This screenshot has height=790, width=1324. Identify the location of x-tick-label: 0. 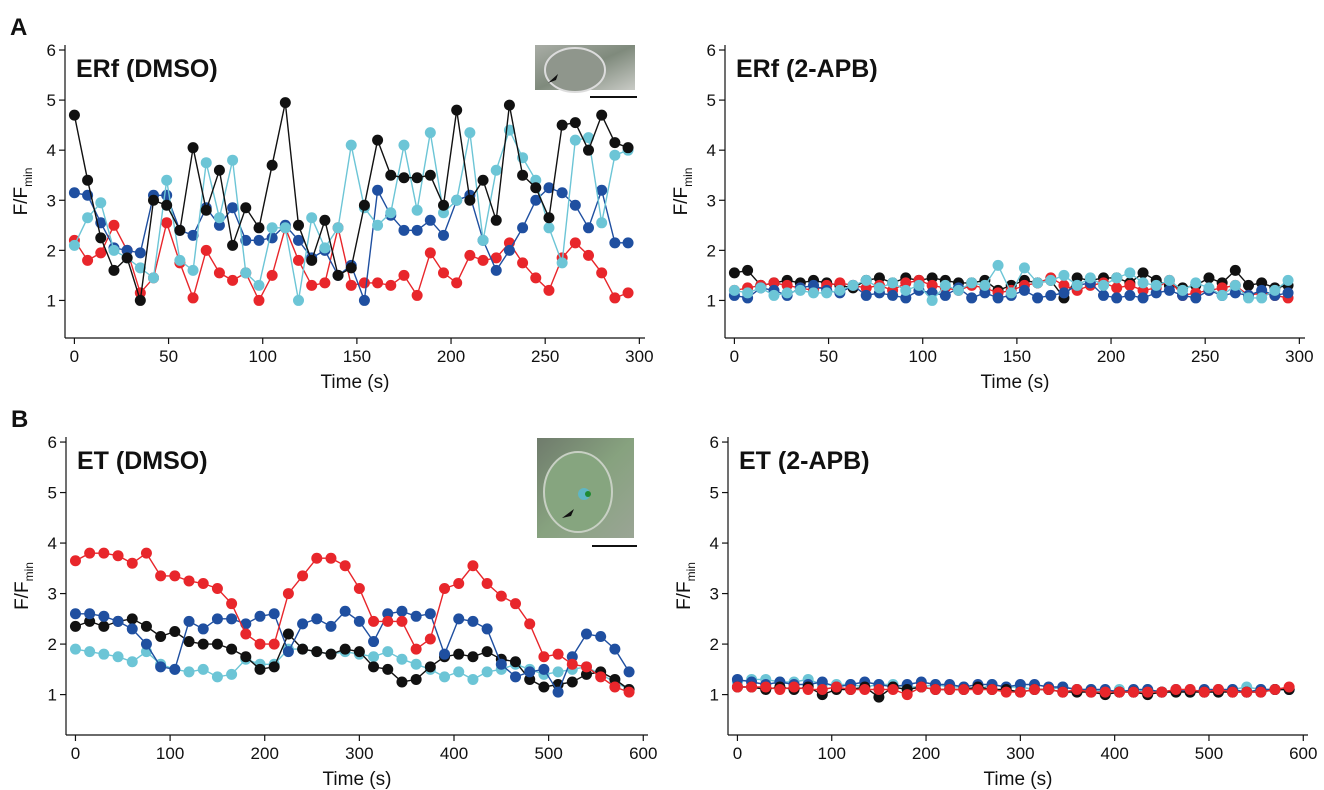
(75, 753).